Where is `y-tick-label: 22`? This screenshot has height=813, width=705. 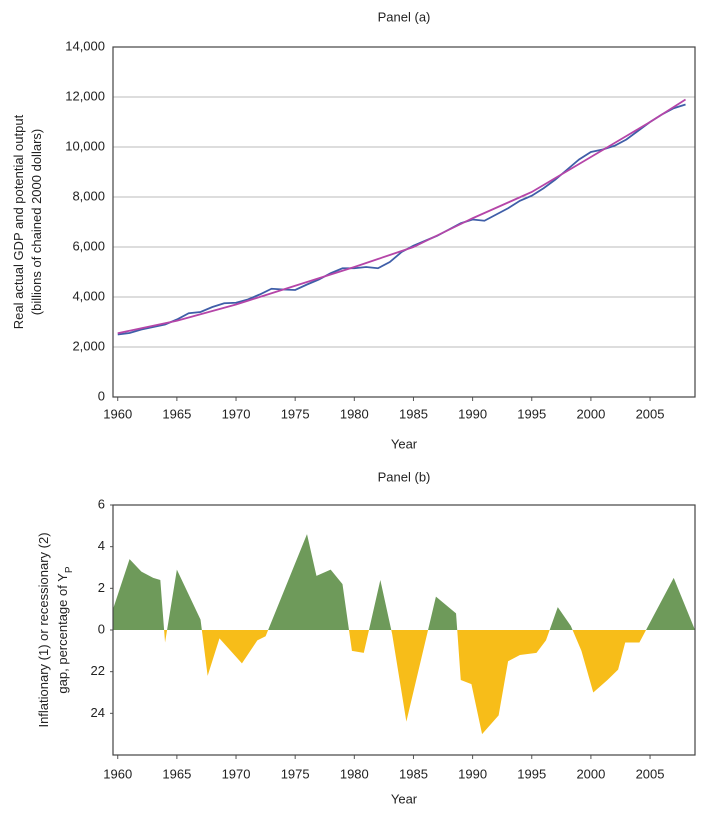
y-tick-label: 22 is located at coordinates (98, 670).